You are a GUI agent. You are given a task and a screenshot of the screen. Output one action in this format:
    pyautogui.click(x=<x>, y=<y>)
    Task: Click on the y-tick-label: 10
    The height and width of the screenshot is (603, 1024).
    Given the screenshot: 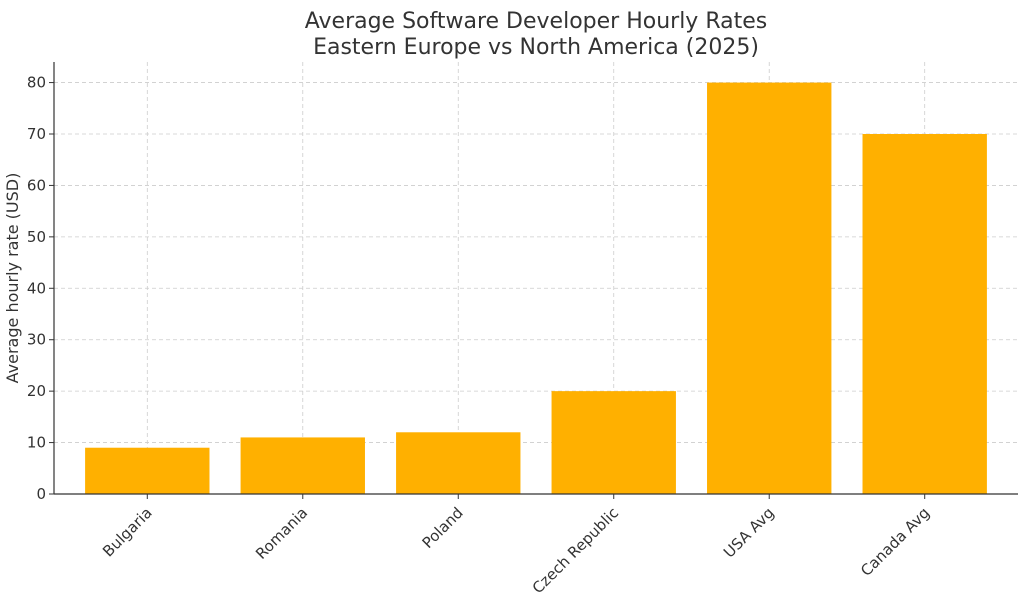 What is the action you would take?
    pyautogui.click(x=36, y=443)
    